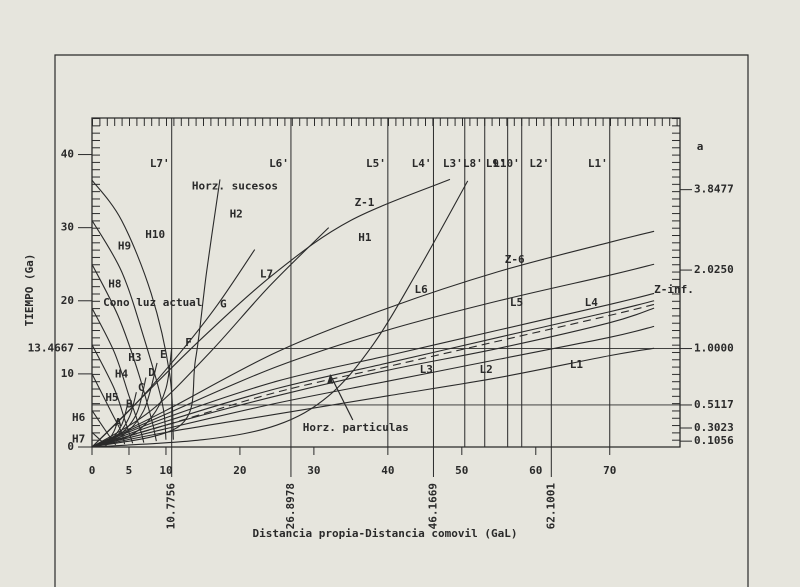 Image resolution: width=800 pixels, height=587 pixels. I want to click on y2-tick-label: 0.3023, so click(714, 427).